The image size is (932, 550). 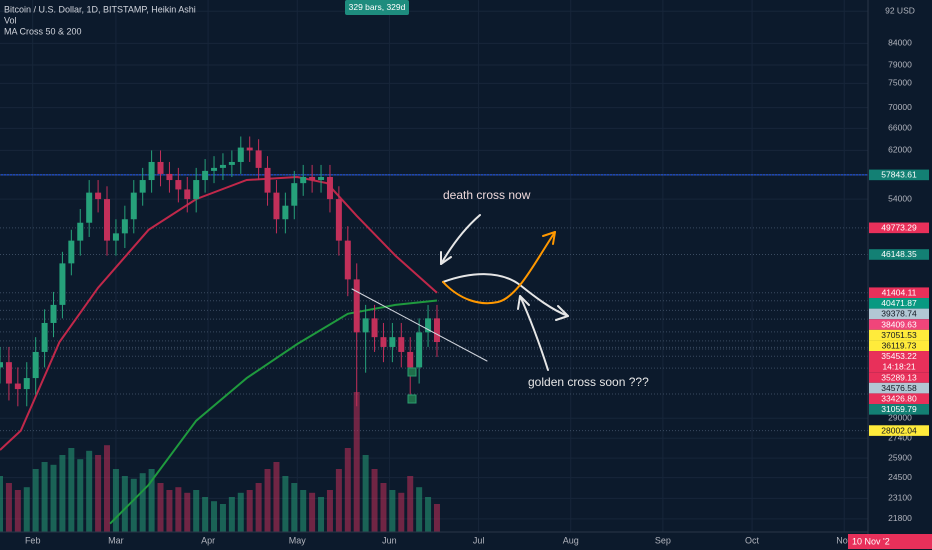 What do you see at coordinates (298, 540) in the screenshot?
I see `x-tick-label: May` at bounding box center [298, 540].